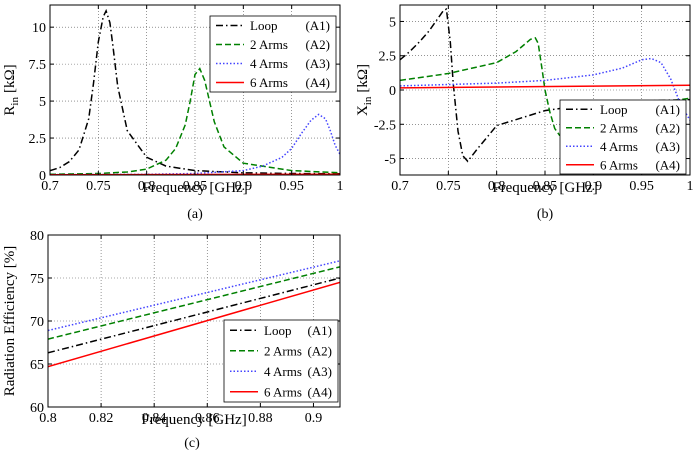  Describe the element at coordinates (207, 418) in the screenshot. I see `x-tick-label: 0.86` at that location.